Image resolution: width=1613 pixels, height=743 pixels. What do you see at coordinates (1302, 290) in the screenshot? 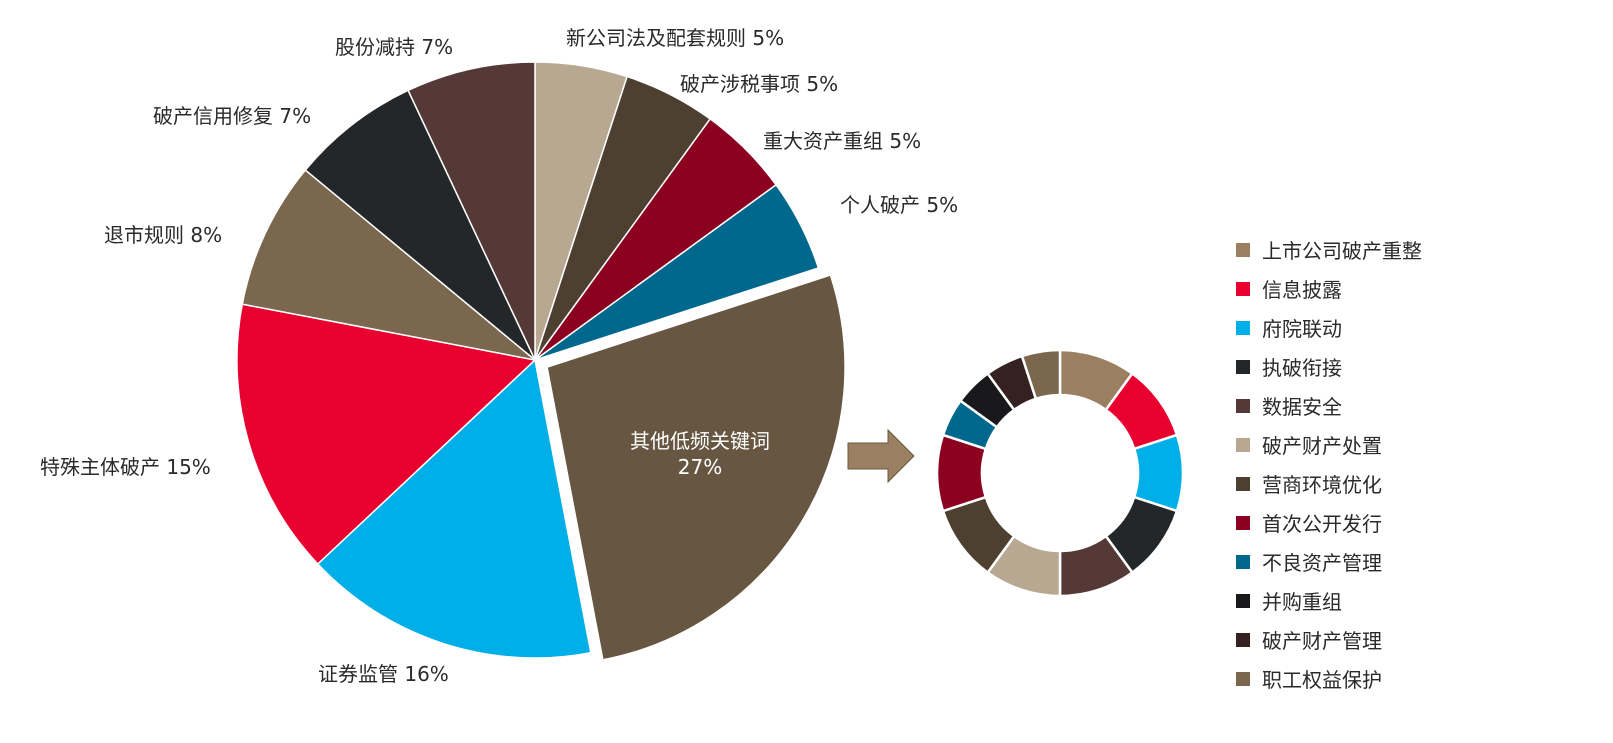
I see `legend-label: 信息披露` at bounding box center [1302, 290].